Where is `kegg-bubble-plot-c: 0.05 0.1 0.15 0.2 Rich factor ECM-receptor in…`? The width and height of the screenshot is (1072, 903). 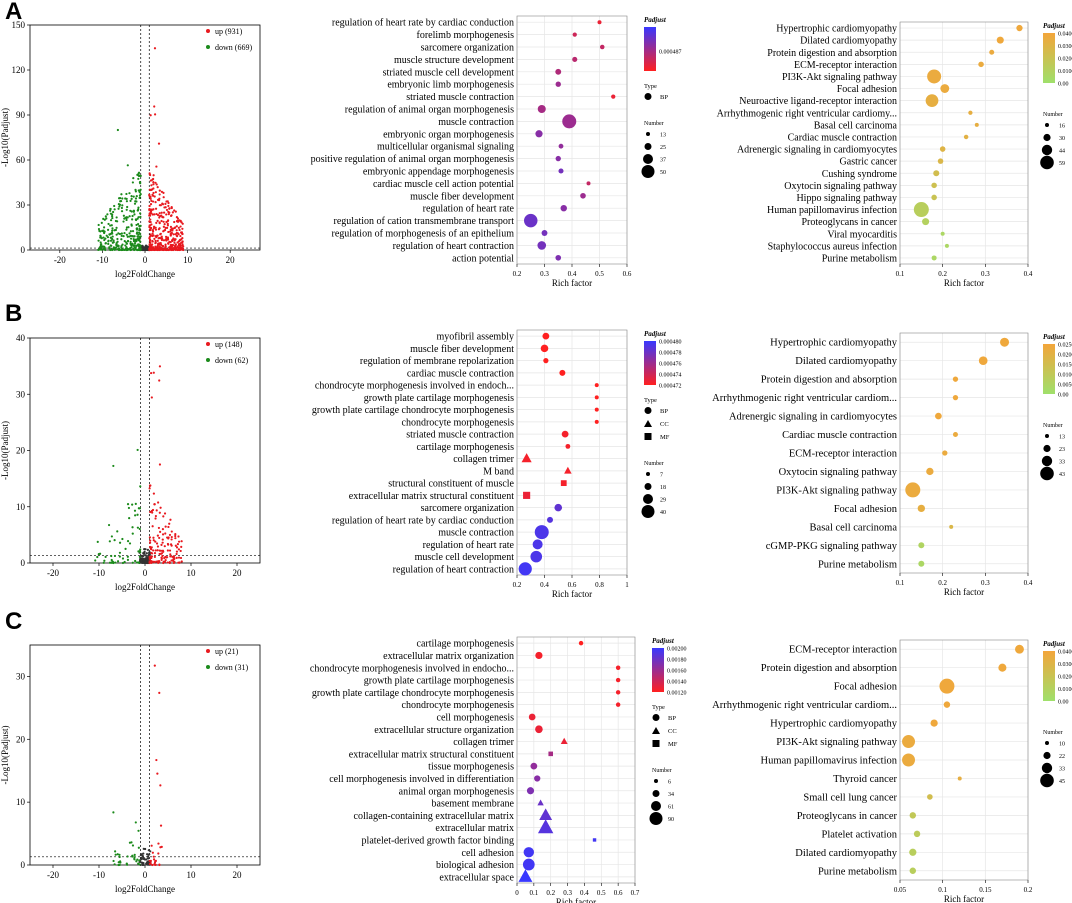
kegg-bubble-plot-c: 0.05 0.1 0.15 0.2 Rich factor ECM-receptor in… is located at coordinates (892, 771).